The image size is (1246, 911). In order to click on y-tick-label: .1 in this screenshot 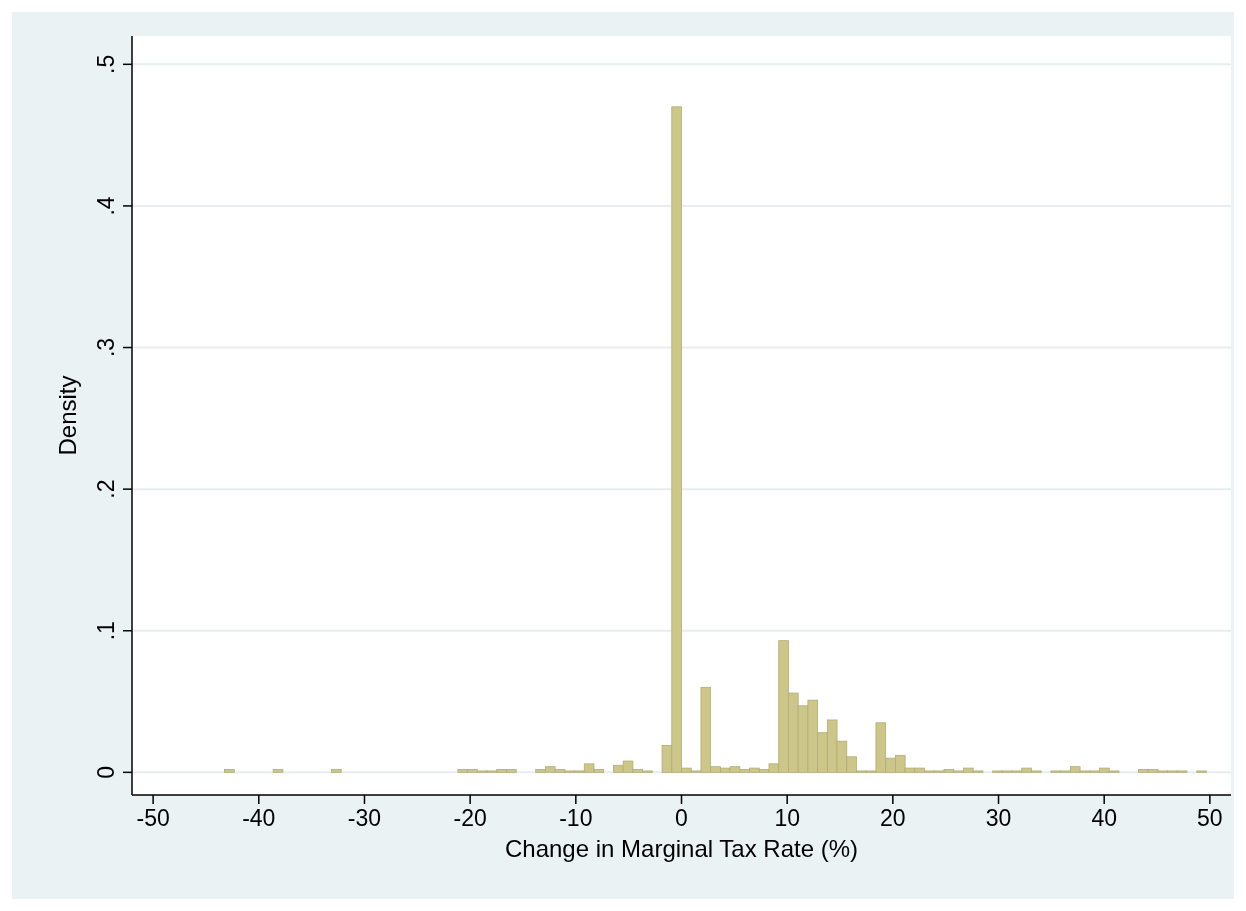, I will do `click(106, 631)`.